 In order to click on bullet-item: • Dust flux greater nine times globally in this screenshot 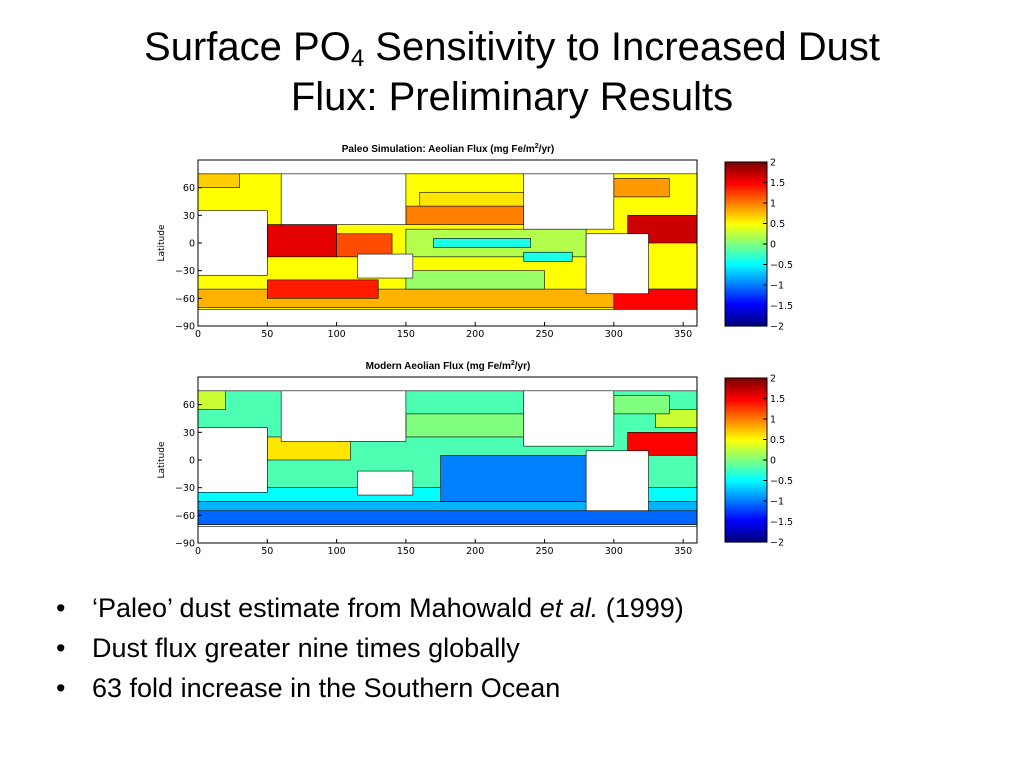, I will do `click(370, 648)`.